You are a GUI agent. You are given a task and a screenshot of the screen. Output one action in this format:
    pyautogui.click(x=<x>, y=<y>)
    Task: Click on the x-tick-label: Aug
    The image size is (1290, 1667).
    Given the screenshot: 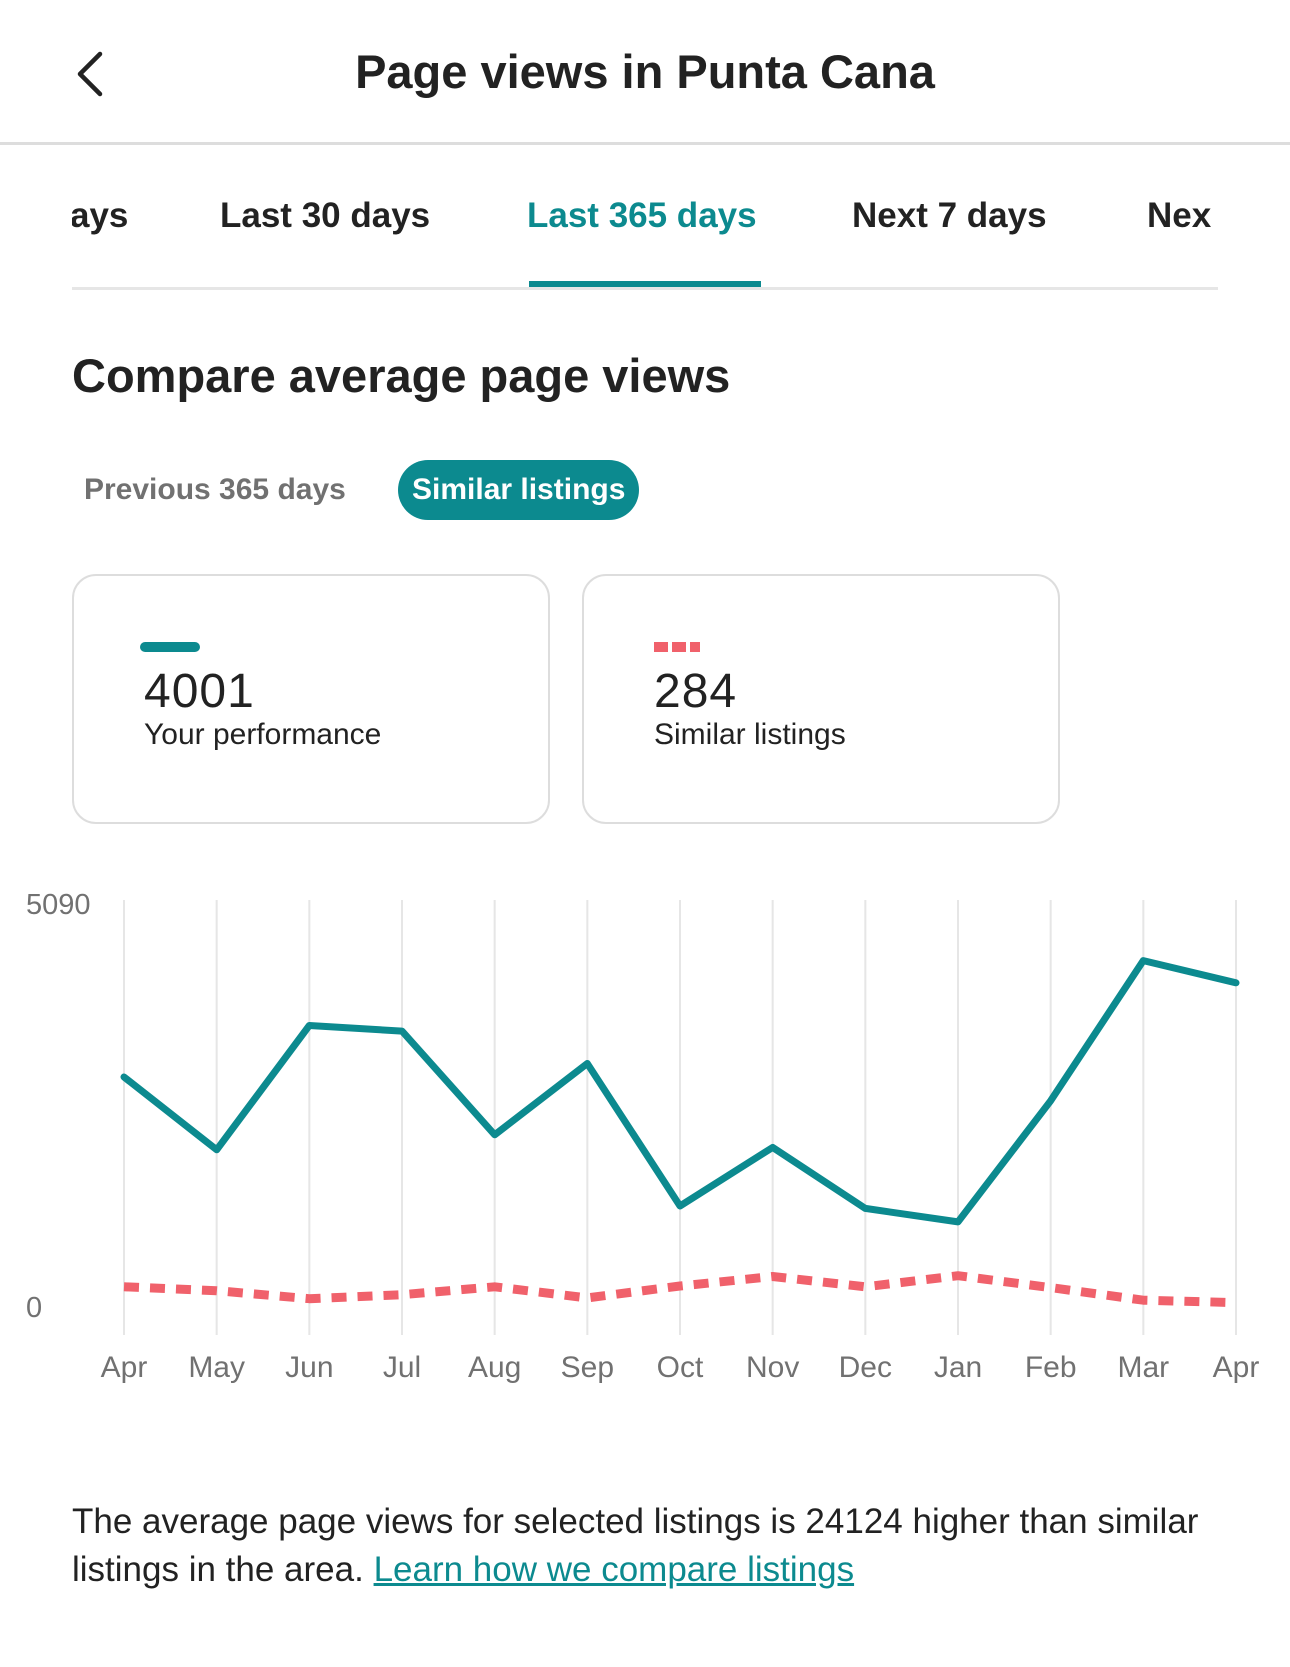 What is the action you would take?
    pyautogui.click(x=494, y=1367)
    